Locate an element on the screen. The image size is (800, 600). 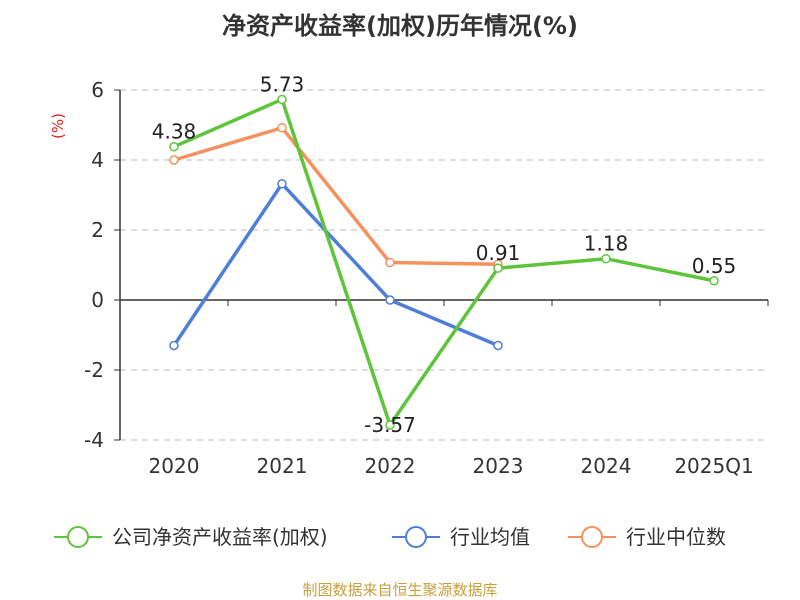
legend-item-1: 行业均值 is located at coordinates (461, 537).